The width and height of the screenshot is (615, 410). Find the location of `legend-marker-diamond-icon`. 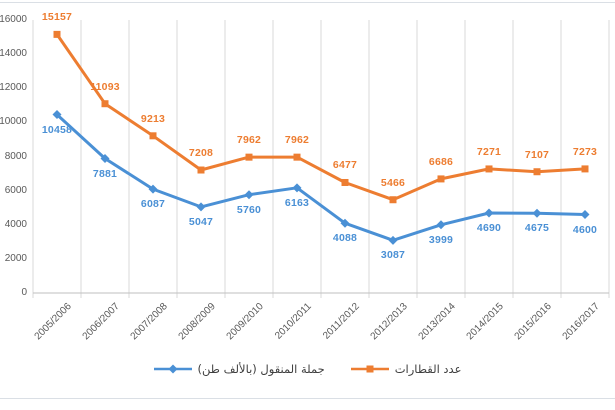

legend-marker-diamond-icon is located at coordinates (172, 369).